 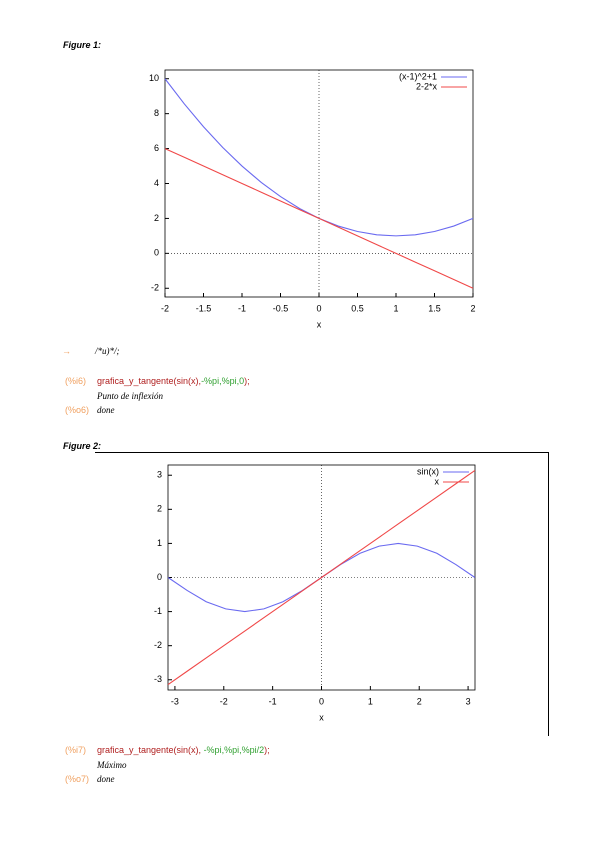 What do you see at coordinates (175, 701) in the screenshot?
I see `x-tick-label: -3` at bounding box center [175, 701].